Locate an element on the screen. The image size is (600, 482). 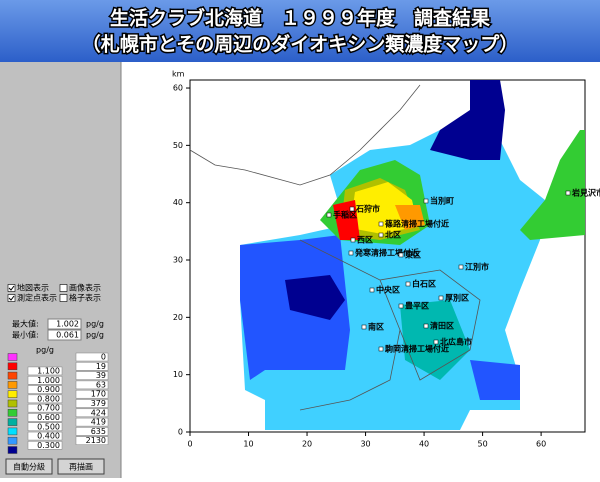
checkbox-label: 格子表示 is located at coordinates (85, 298).